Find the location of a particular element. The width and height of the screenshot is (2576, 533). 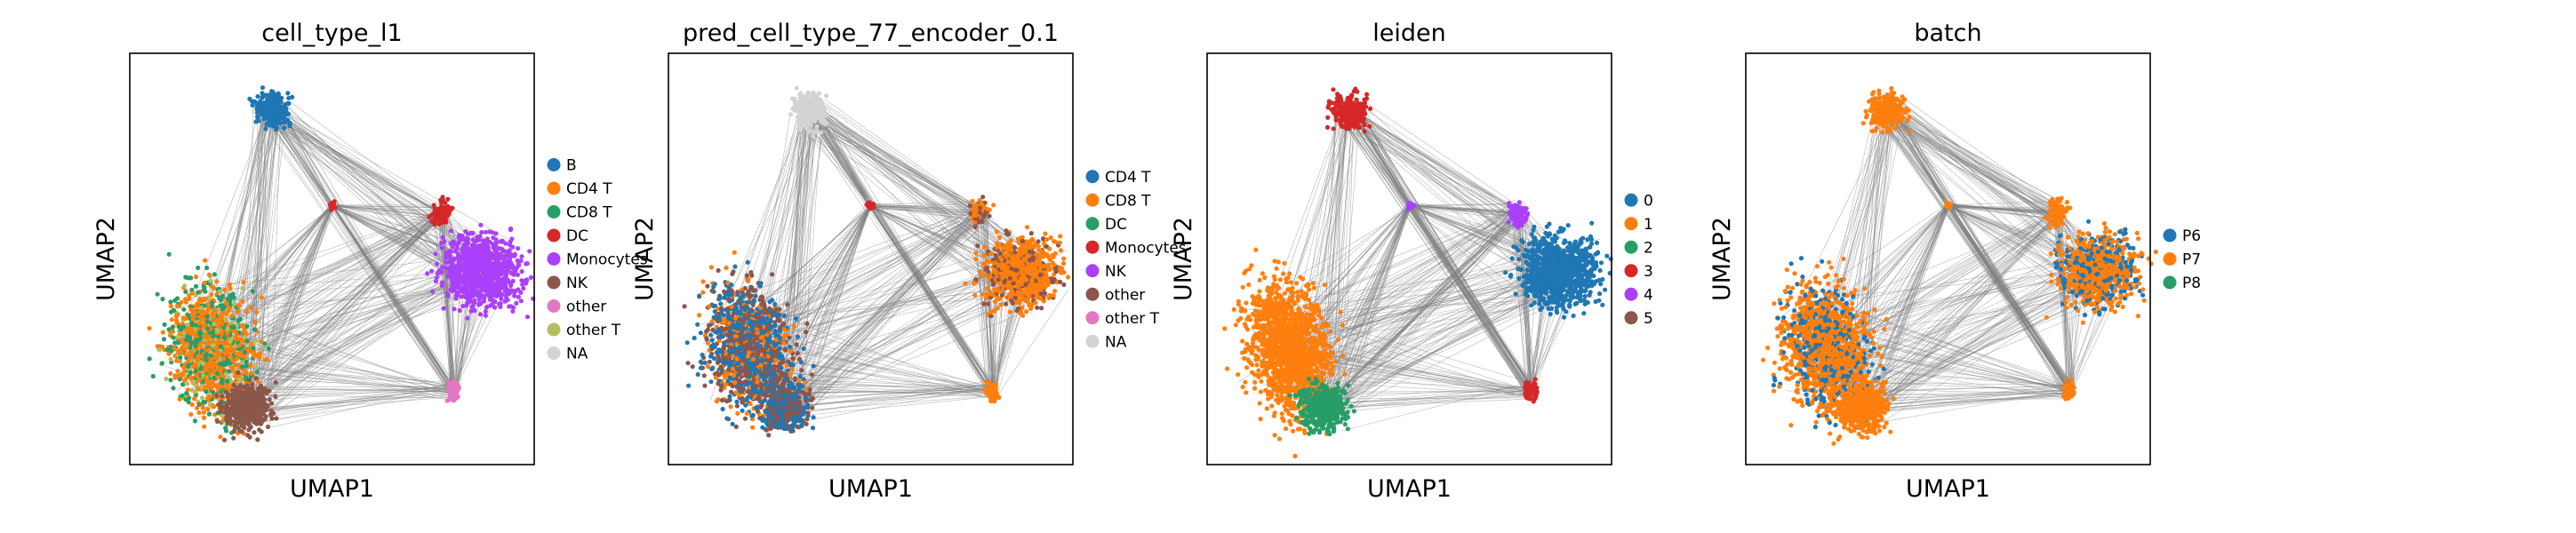

point-cloud is located at coordinates (341, 263).